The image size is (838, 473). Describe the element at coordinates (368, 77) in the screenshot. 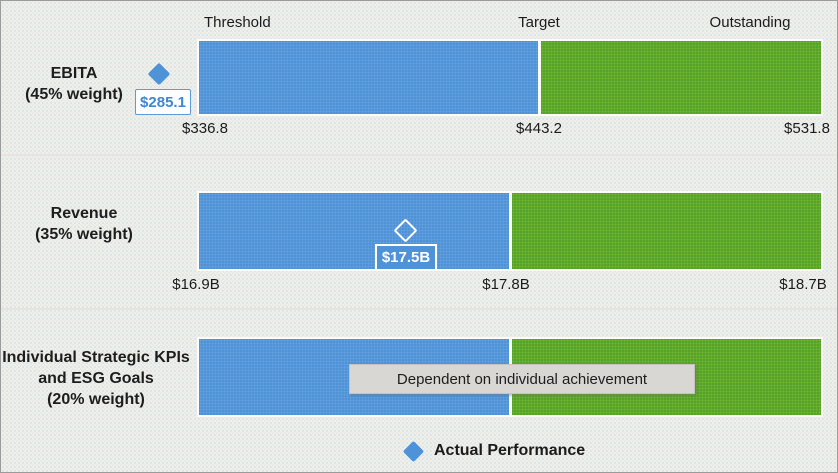

I see `ebita-threshold-target-band` at that location.